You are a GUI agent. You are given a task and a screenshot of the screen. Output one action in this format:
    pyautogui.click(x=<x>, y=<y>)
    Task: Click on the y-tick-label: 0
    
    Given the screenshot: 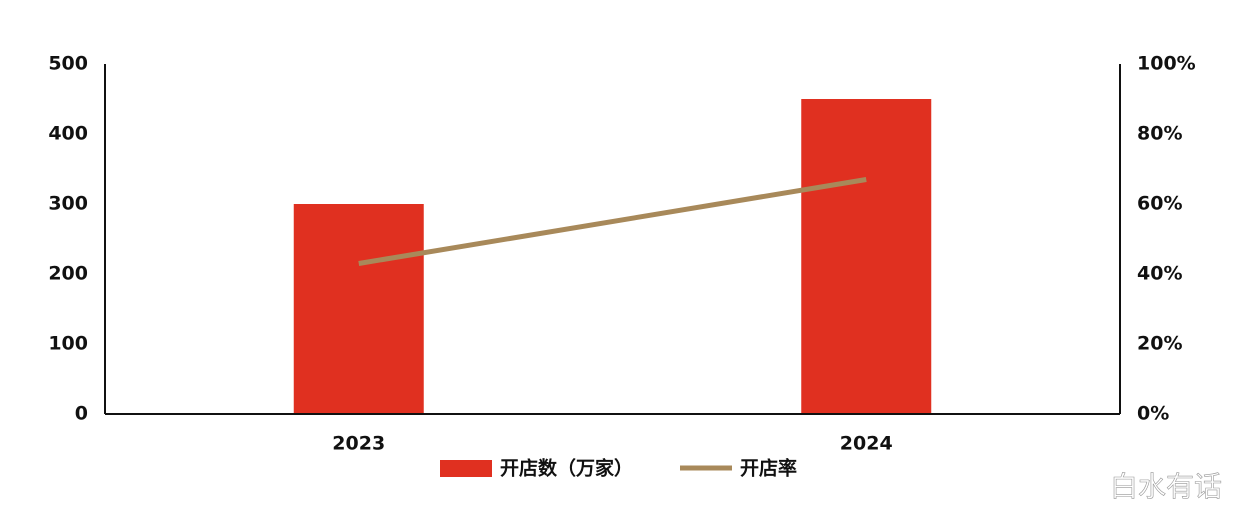 What is the action you would take?
    pyautogui.click(x=81, y=414)
    